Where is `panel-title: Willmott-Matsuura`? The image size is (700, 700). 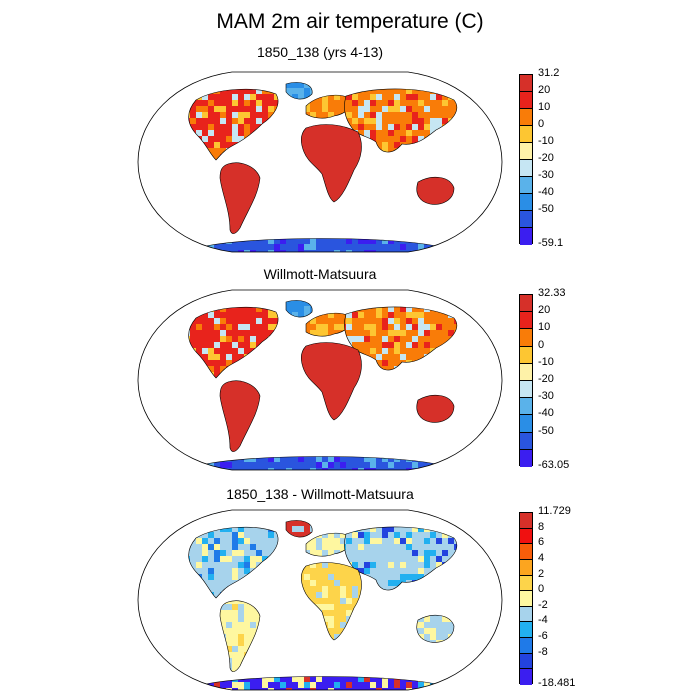 panel-title: Willmott-Matsuura is located at coordinates (320, 274).